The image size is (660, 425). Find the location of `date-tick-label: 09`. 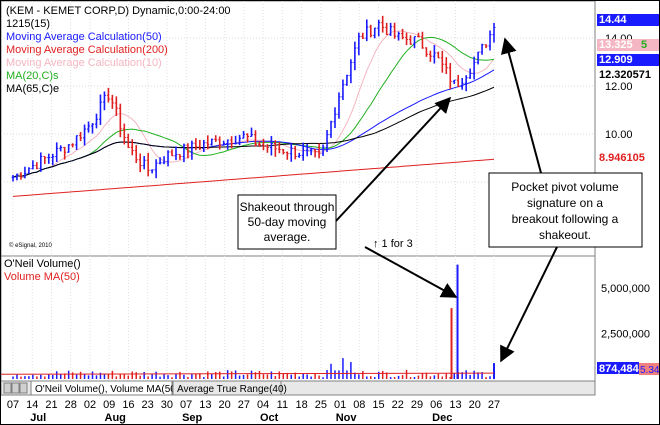

date-tick-label: 09 is located at coordinates (109, 405).